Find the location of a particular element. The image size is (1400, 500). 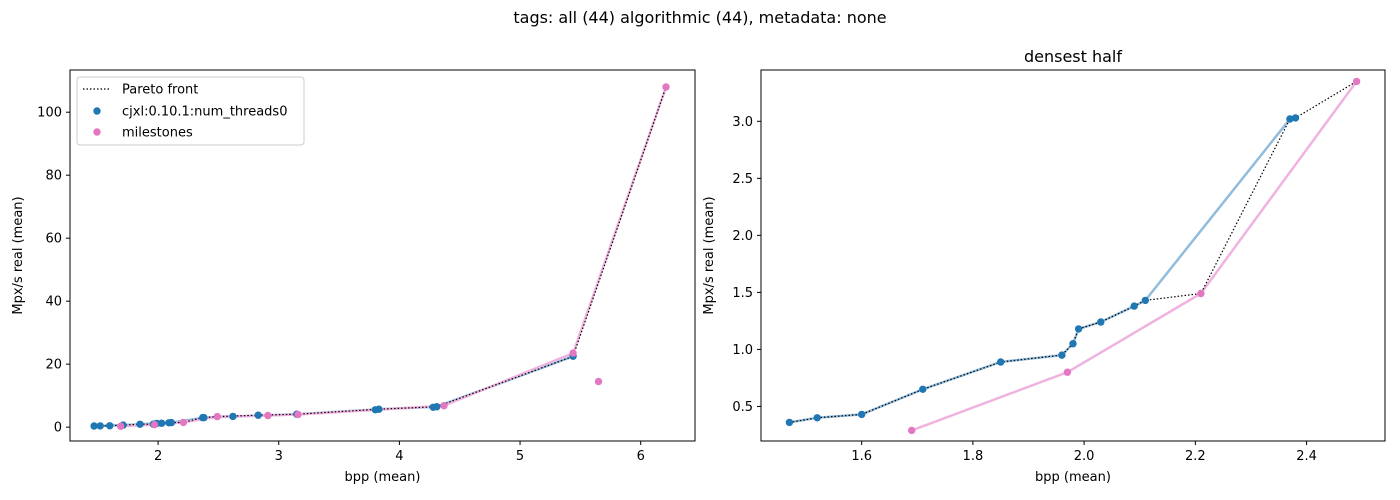

legend-milestones-marker is located at coordinates (97, 132).